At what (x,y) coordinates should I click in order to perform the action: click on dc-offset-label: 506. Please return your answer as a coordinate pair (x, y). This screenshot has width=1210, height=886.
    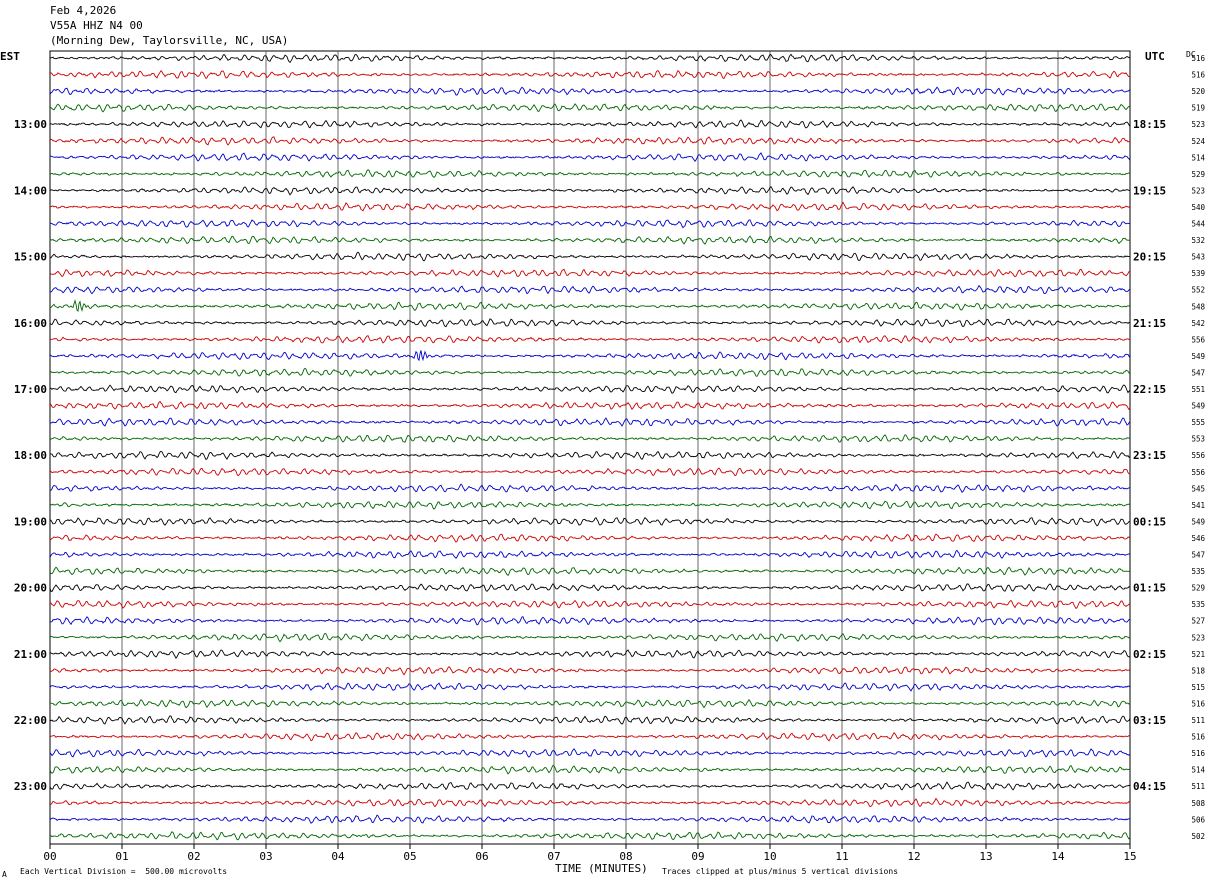
    Looking at the image, I should click on (1198, 819).